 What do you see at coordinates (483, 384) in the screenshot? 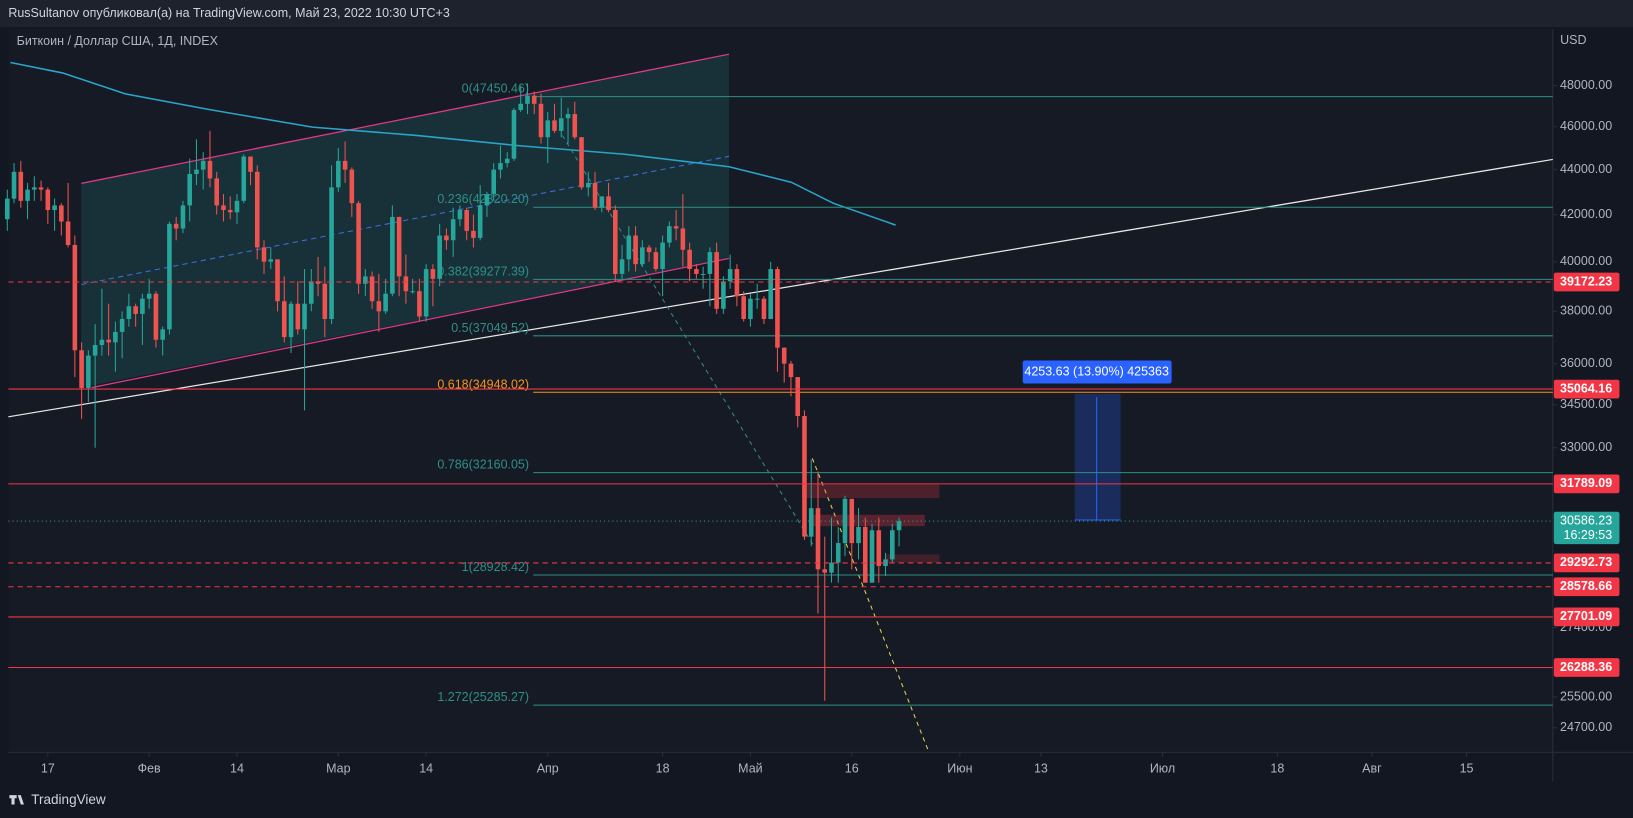
I see `fib-label: 0.618(34948.02)` at bounding box center [483, 384].